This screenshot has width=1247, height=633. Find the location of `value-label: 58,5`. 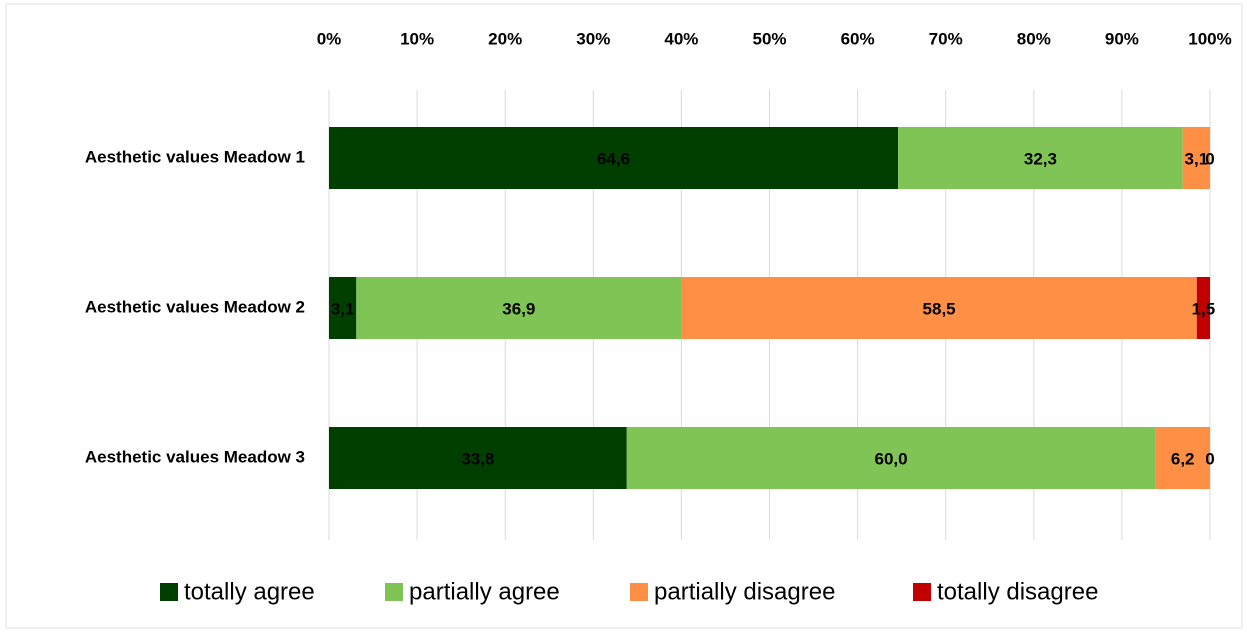

value-label: 58,5 is located at coordinates (939, 308).